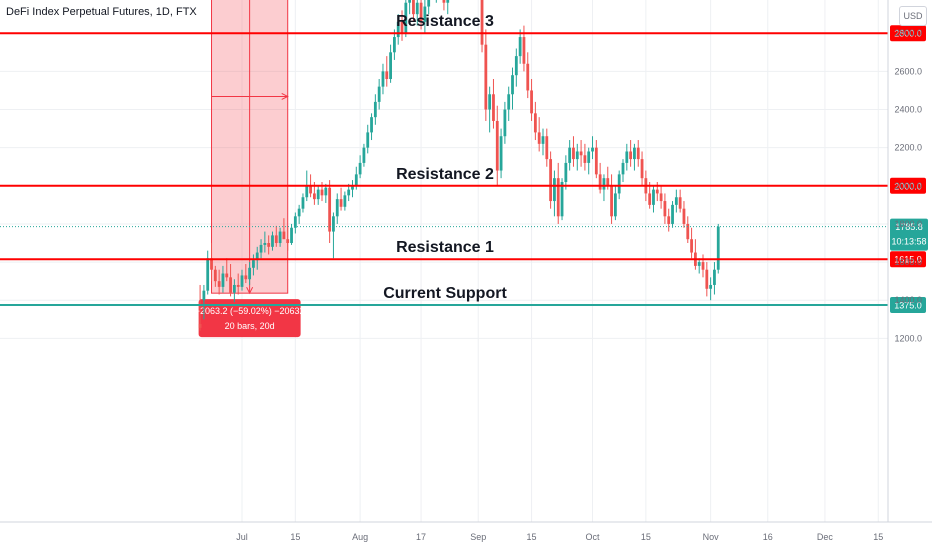  I want to click on y-tick-label: 2600.0, so click(908, 71).